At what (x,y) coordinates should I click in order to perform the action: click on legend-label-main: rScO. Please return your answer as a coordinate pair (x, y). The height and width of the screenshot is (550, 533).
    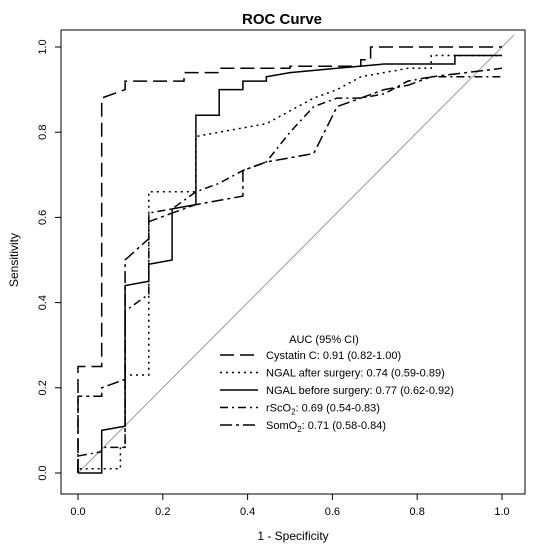
    Looking at the image, I should click on (279, 409).